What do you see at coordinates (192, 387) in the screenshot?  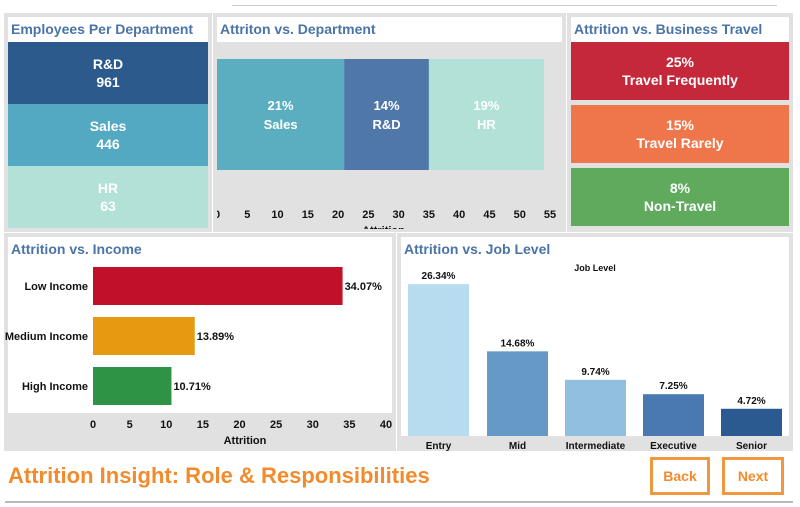 I see `income-value-label: 10.71%` at bounding box center [192, 387].